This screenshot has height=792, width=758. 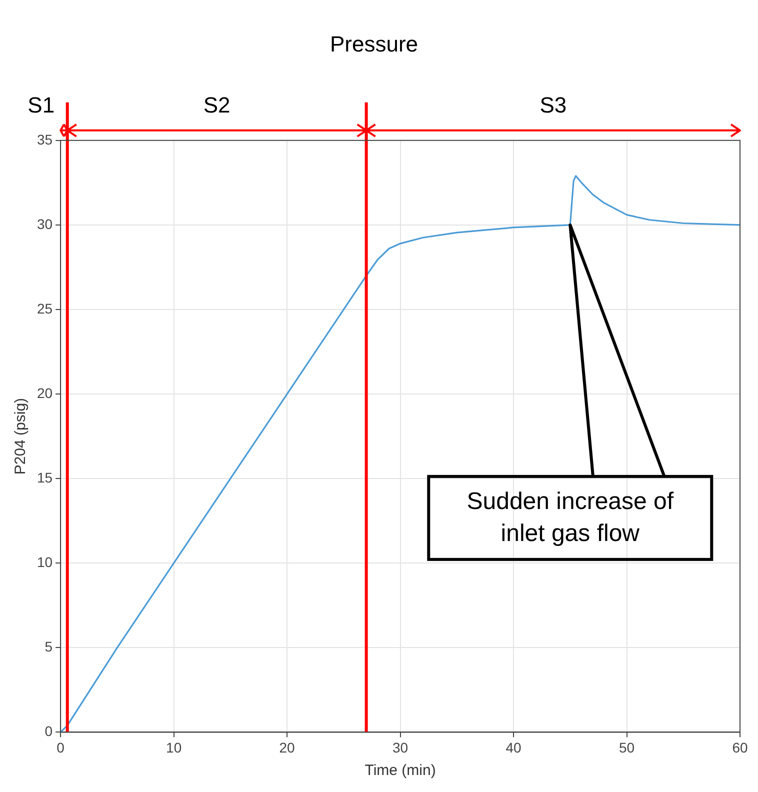 What do you see at coordinates (570, 517) in the screenshot?
I see `annotation: Sudden increase of inlet gas flow` at bounding box center [570, 517].